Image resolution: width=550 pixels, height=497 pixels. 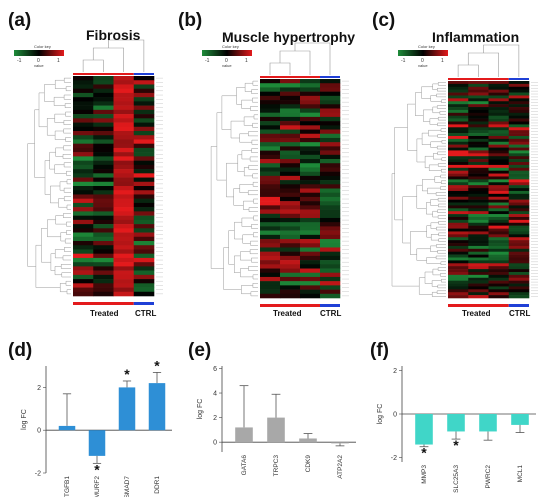 I want to click on category-label: TRPC3, so click(x=276, y=466).